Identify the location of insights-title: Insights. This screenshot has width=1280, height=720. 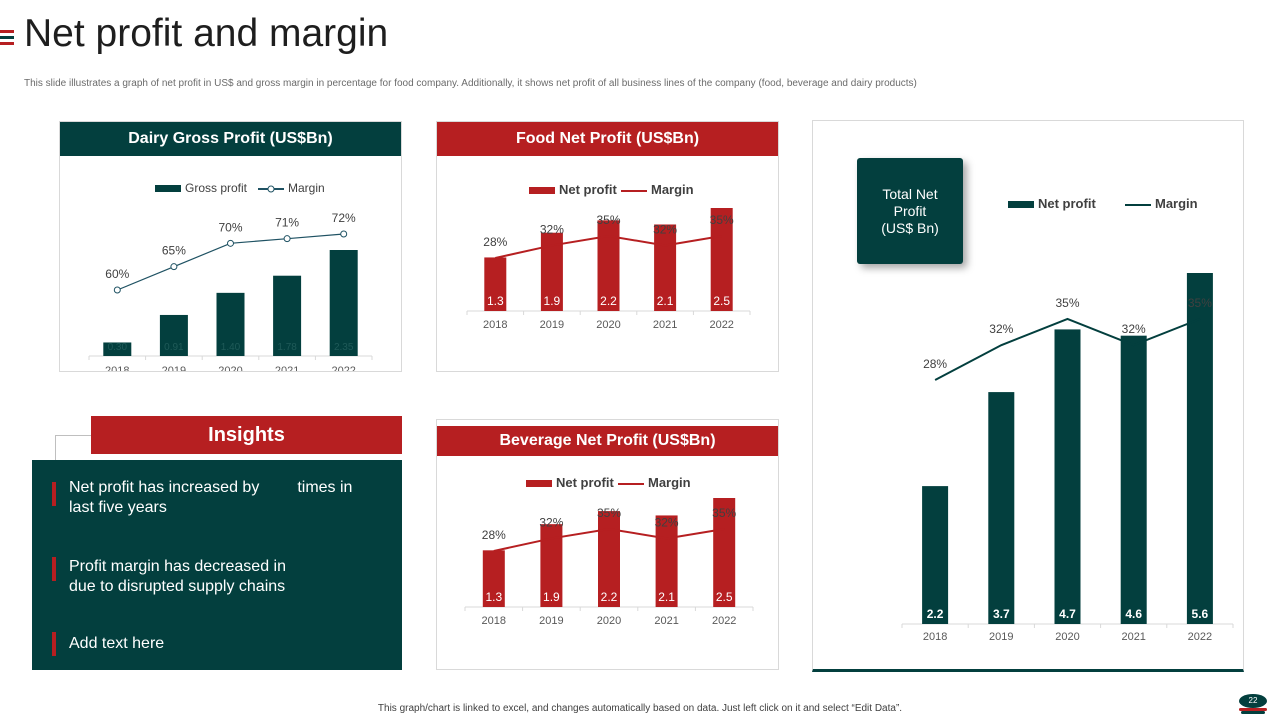
(246, 435).